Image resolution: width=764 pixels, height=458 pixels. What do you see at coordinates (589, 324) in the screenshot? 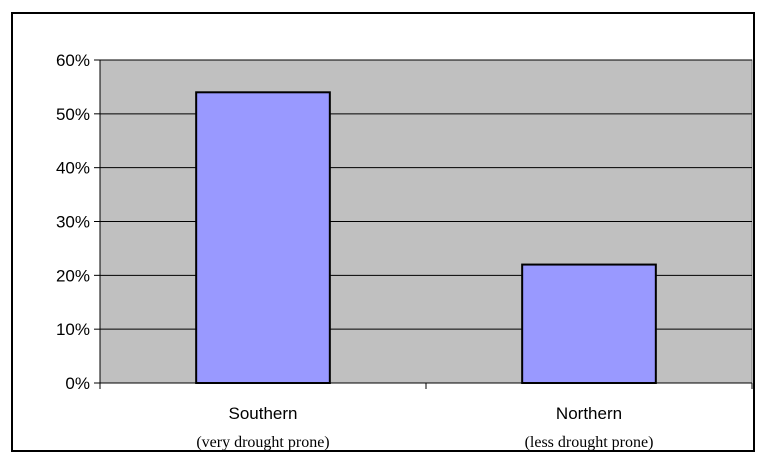
I see `bar-northern` at bounding box center [589, 324].